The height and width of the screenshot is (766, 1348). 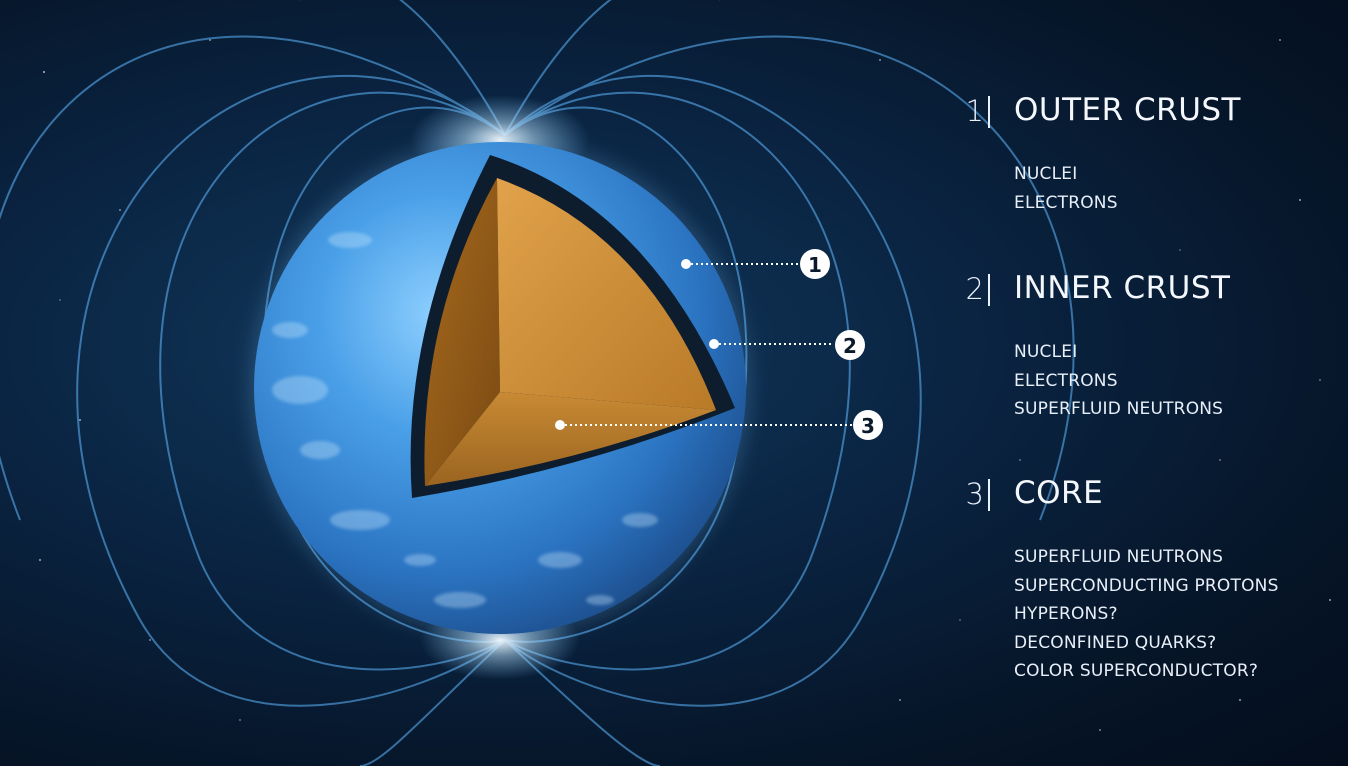 What do you see at coordinates (974, 494) in the screenshot?
I see `layer-number: 3` at bounding box center [974, 494].